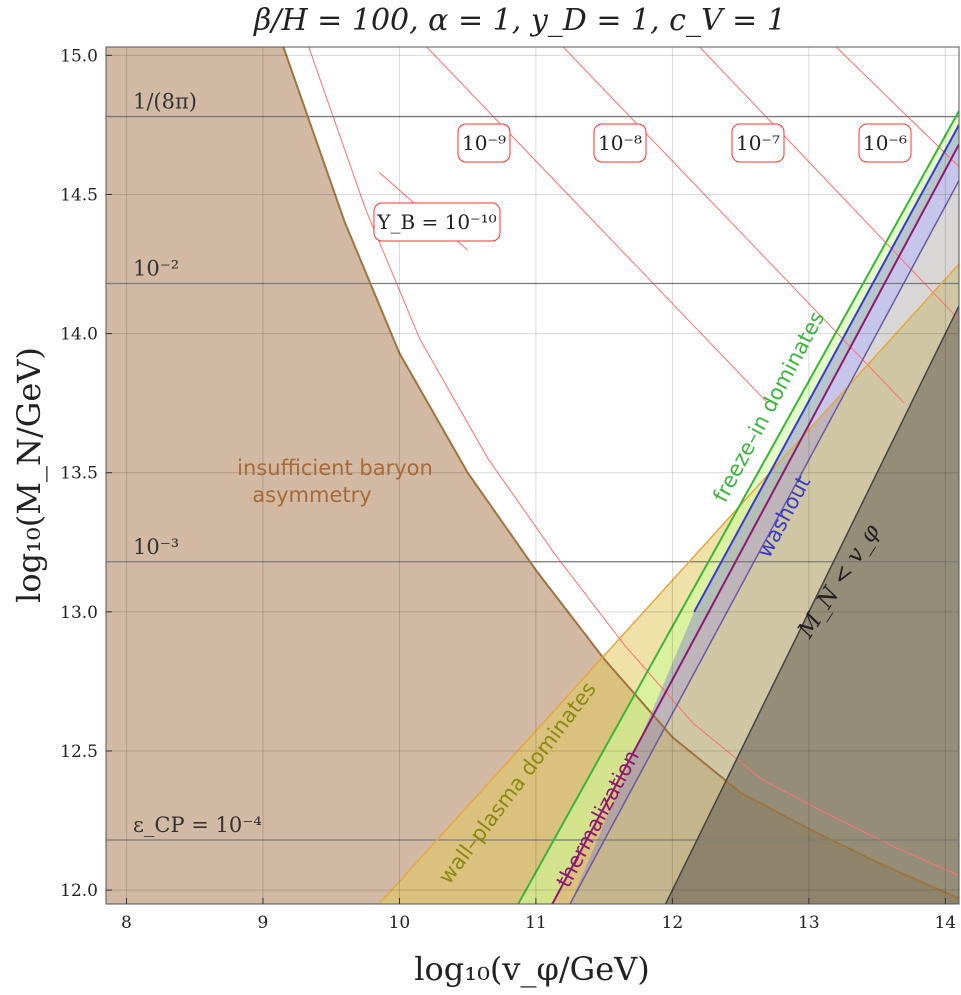 The height and width of the screenshot is (995, 961). I want to click on insufficient-label-line2: asymmetry, so click(311, 495).